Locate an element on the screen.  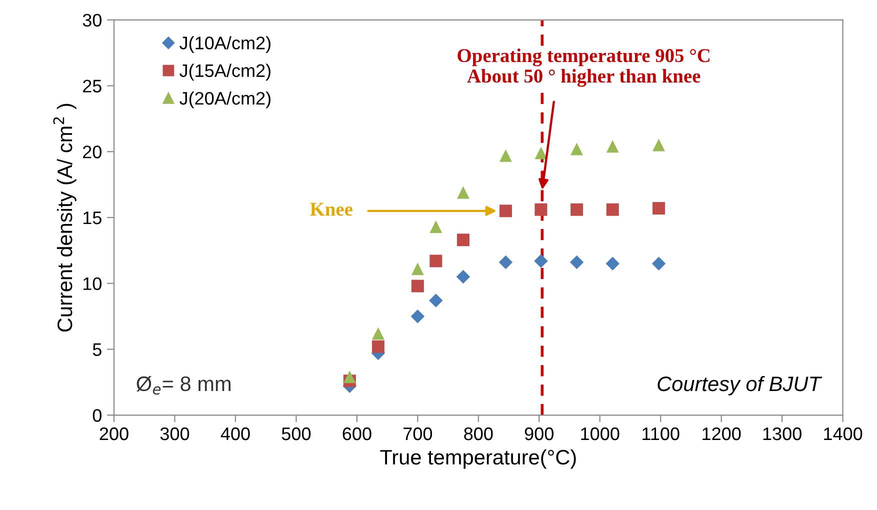
x-tick-label: 1300 is located at coordinates (782, 433).